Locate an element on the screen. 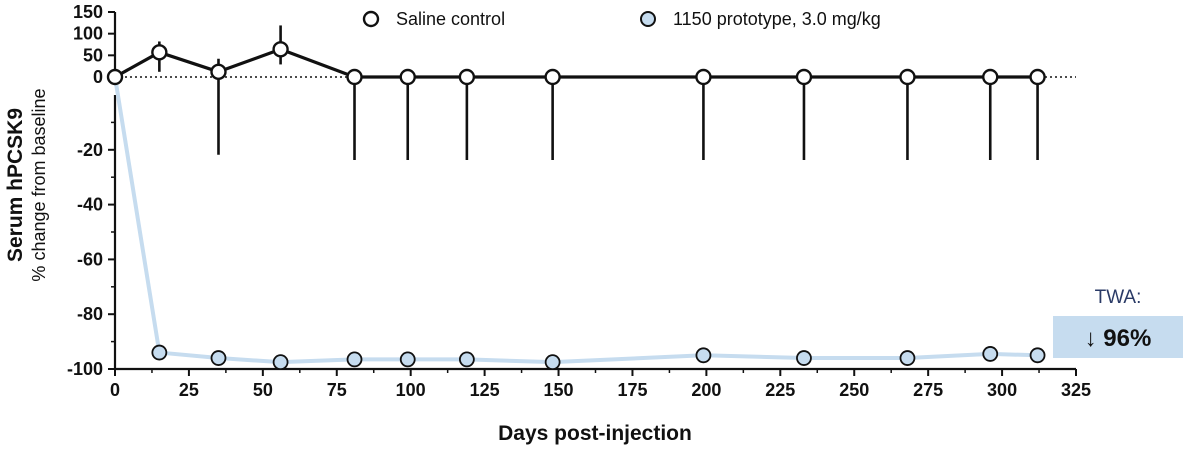 The width and height of the screenshot is (1185, 449). x-tick-label: 75 is located at coordinates (337, 390).